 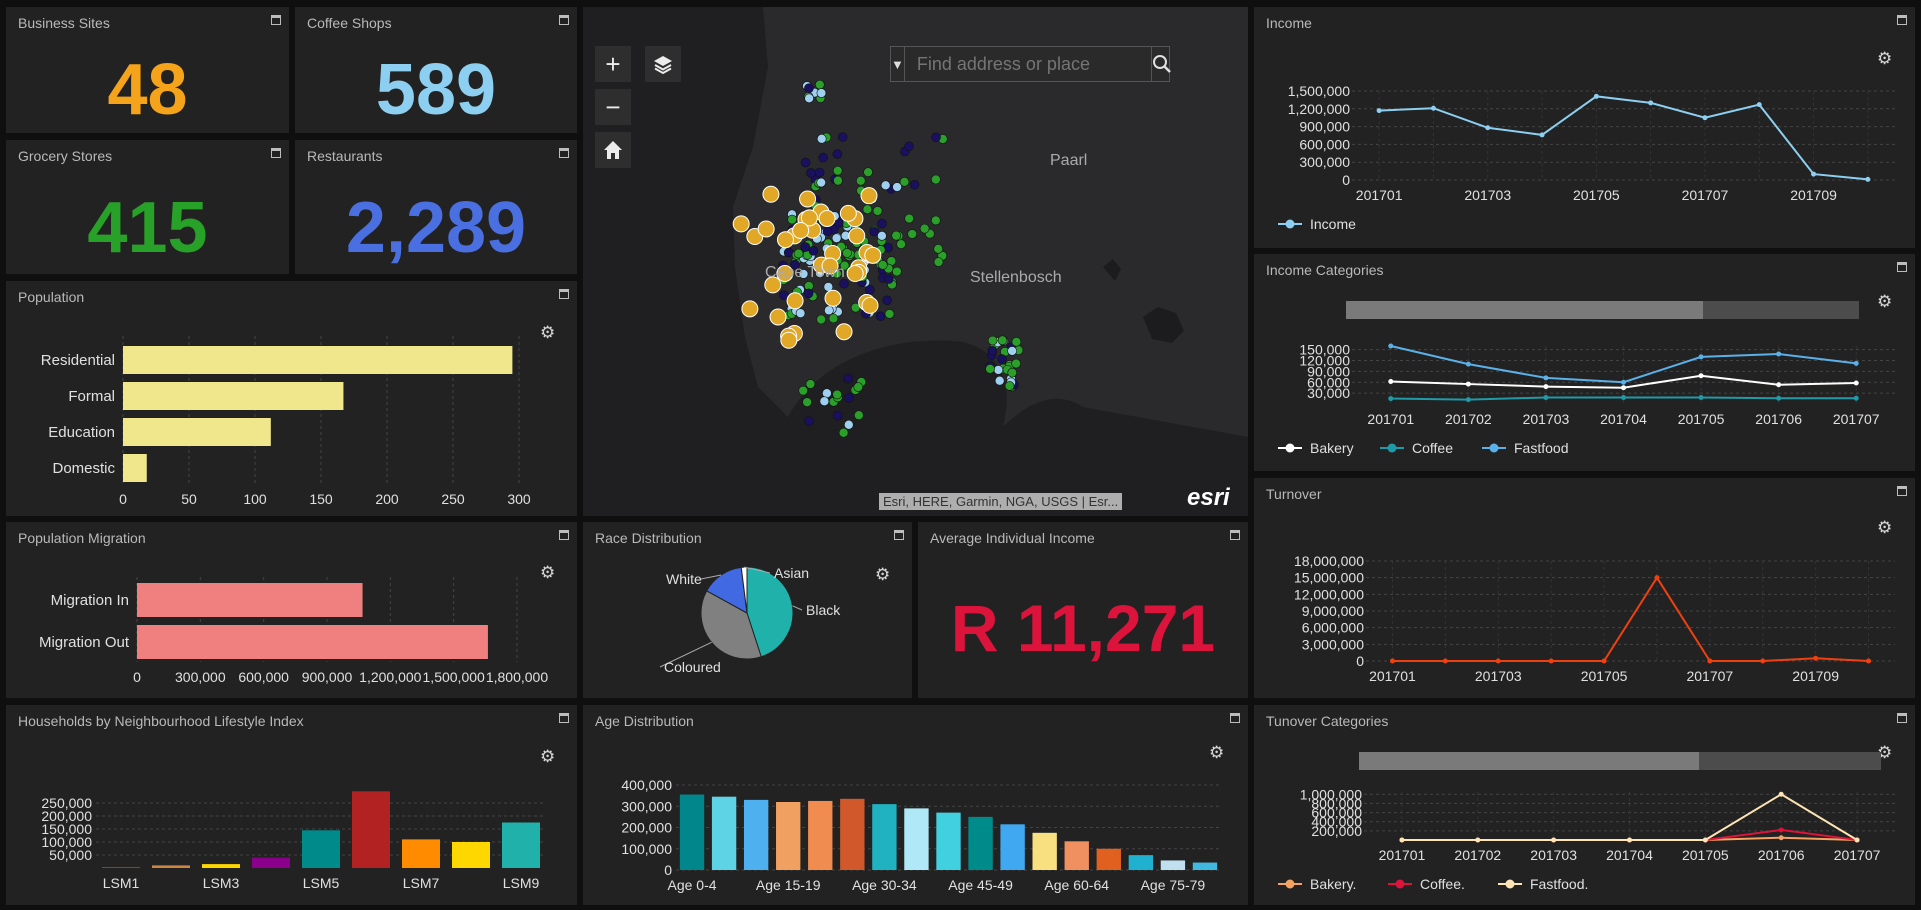 I want to click on x-tick-label: 201705, so click(x=1596, y=195).